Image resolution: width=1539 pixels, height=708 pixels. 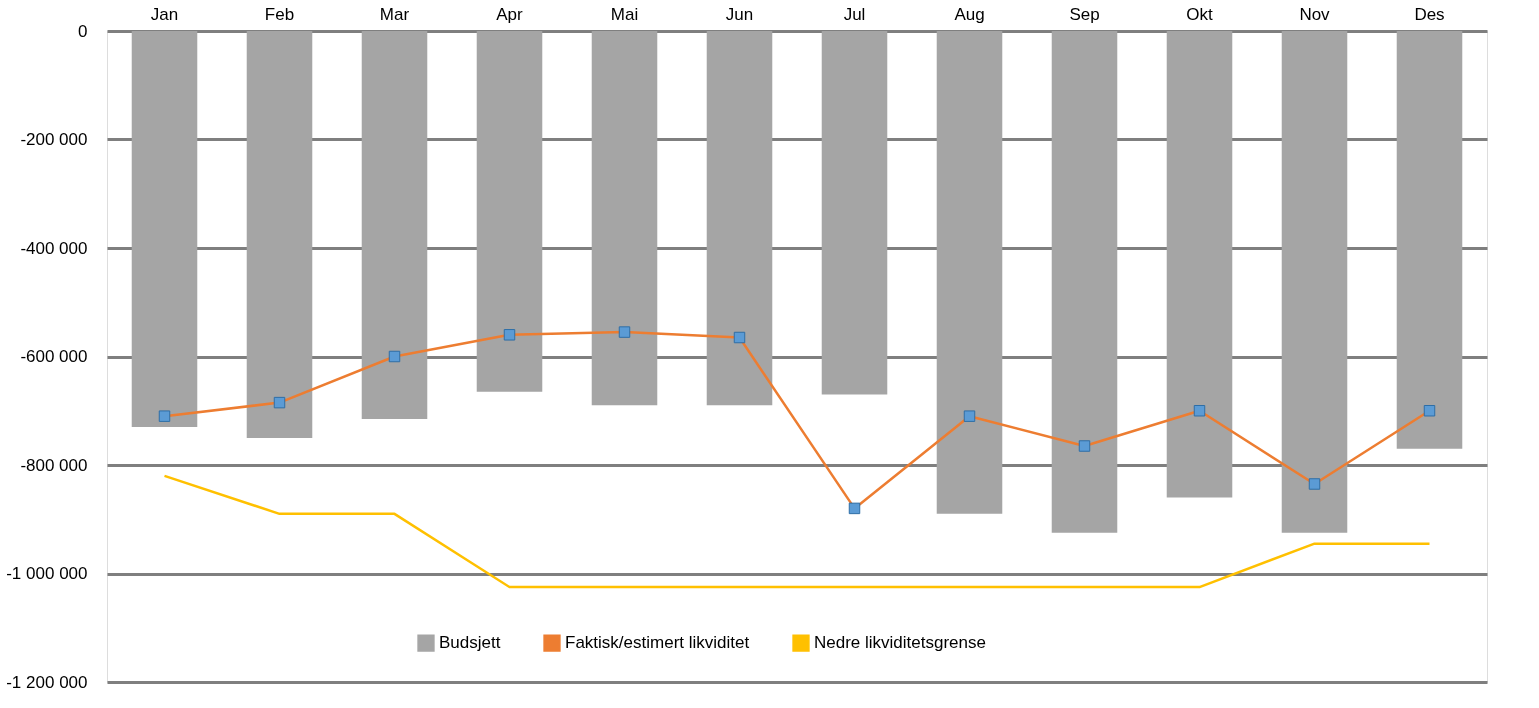 I want to click on legend-label: Faktisk/estimert likviditet, so click(x=657, y=643).